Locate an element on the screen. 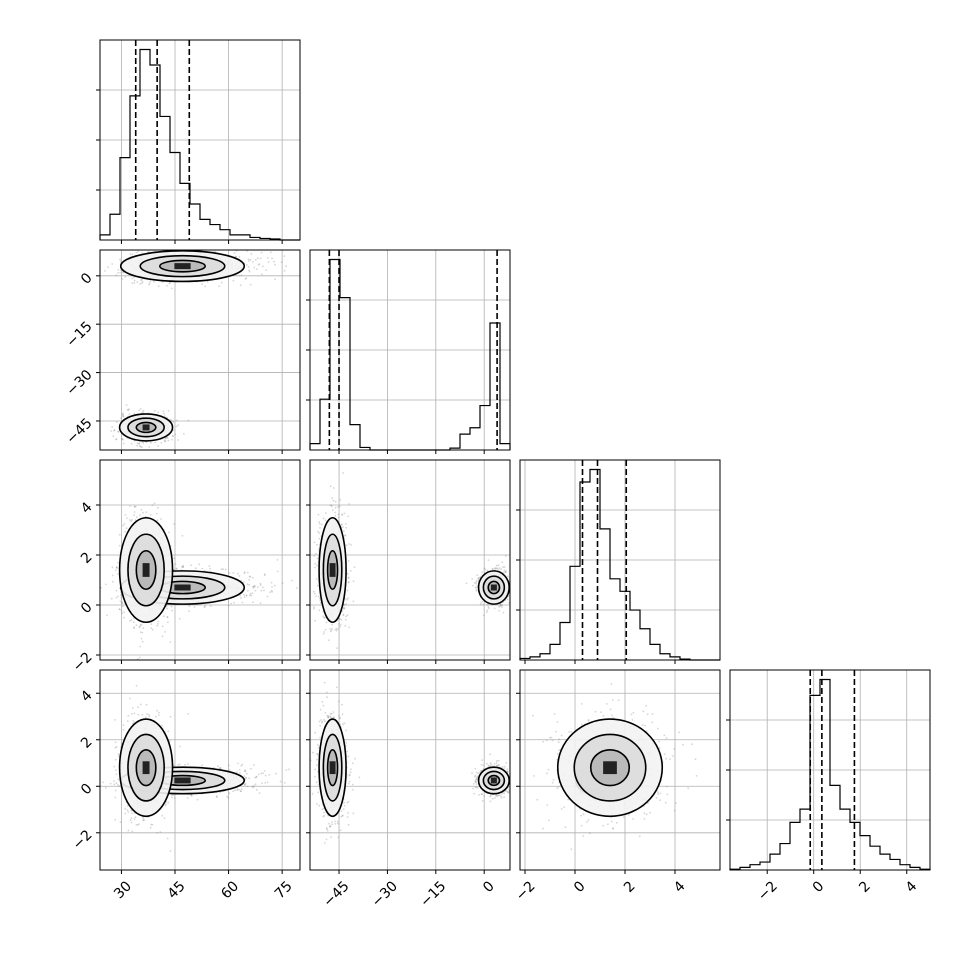 This screenshot has height=970, width=970. panel-content is located at coordinates (414, 560).